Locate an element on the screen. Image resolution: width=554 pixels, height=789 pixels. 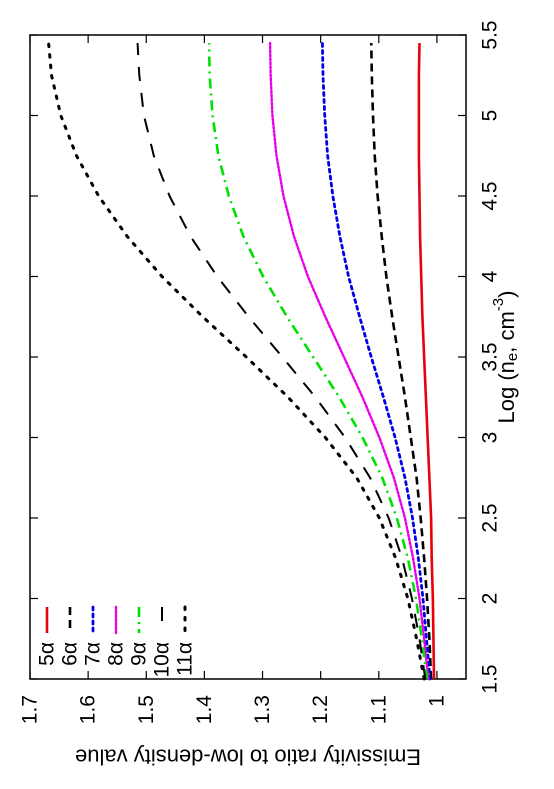
y-axis-label: Emissivity ratio to low-density value is located at coordinates (248, 757).